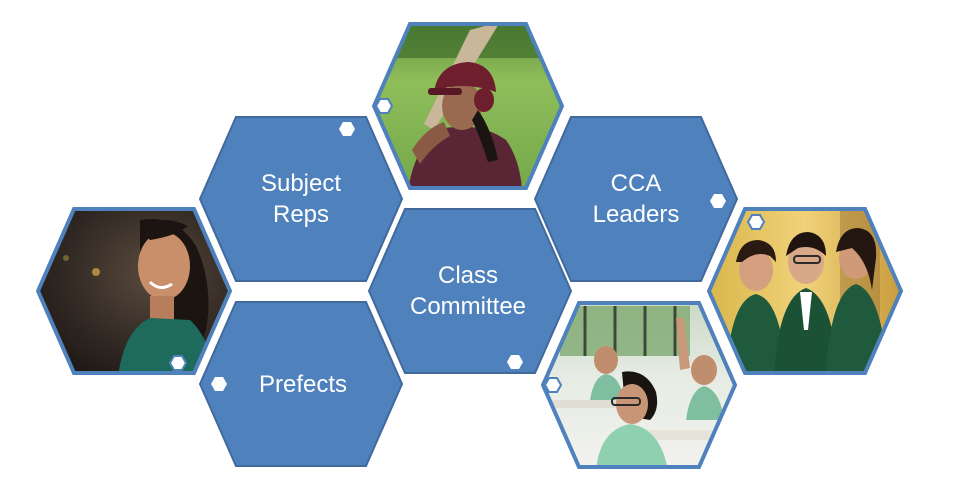  Describe the element at coordinates (301, 214) in the screenshot. I see `hex-subject-reps-label-line2: Reps` at that location.